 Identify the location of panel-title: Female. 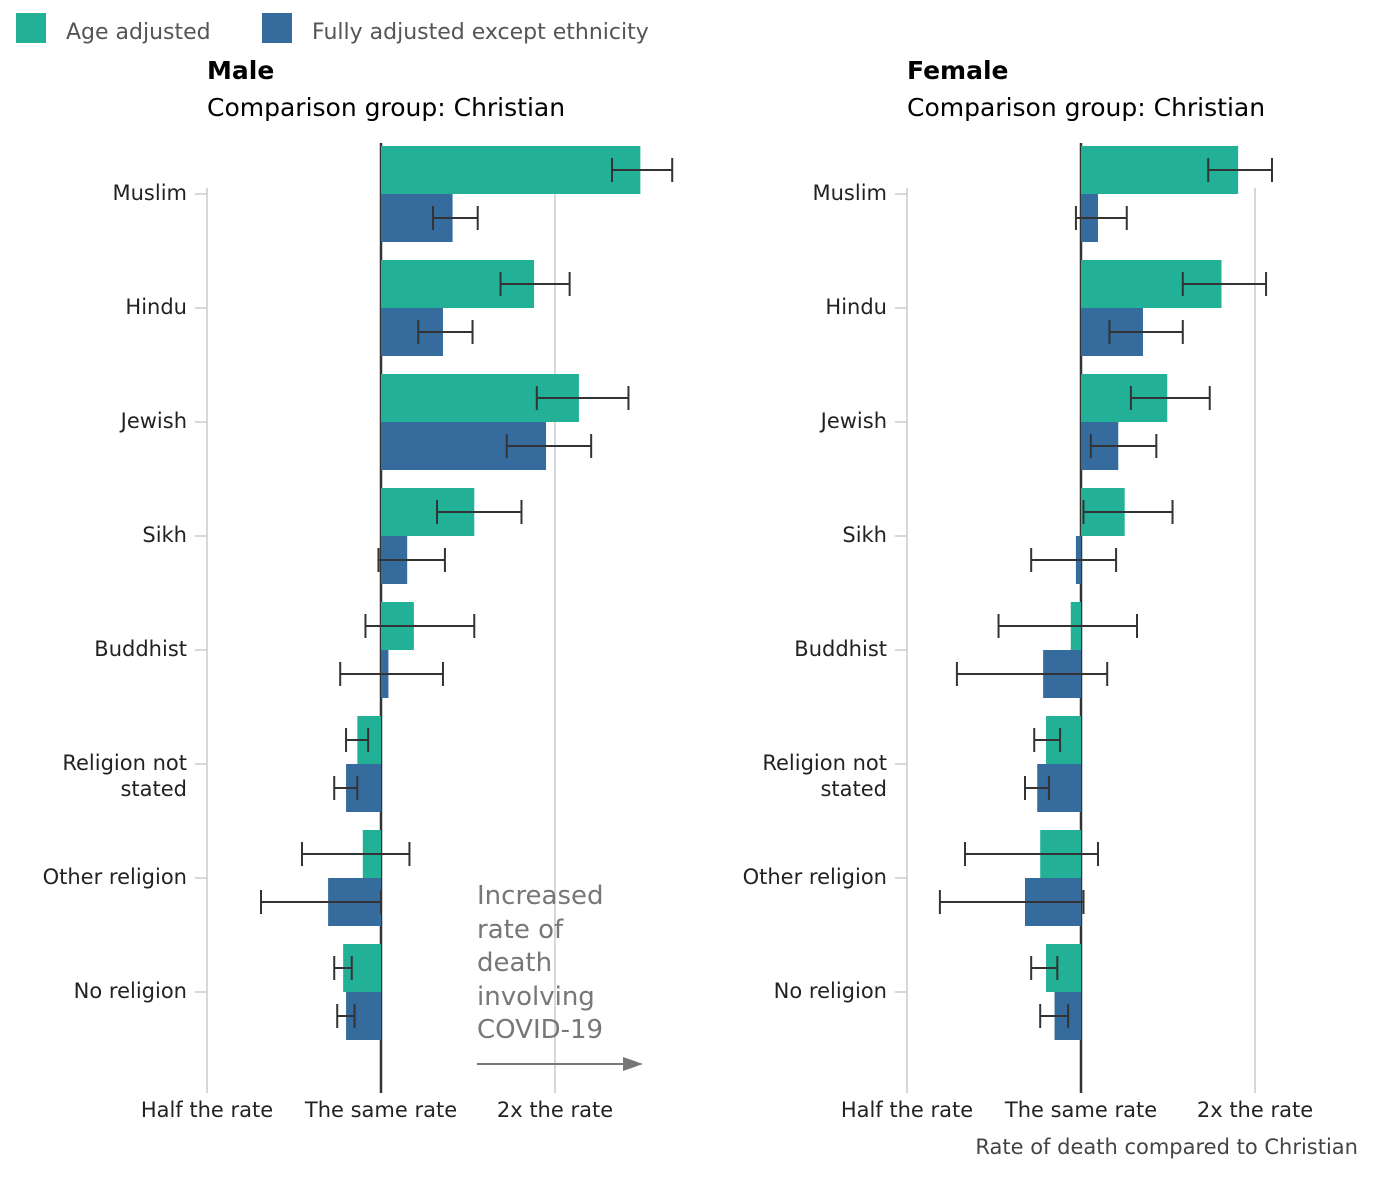
(958, 70).